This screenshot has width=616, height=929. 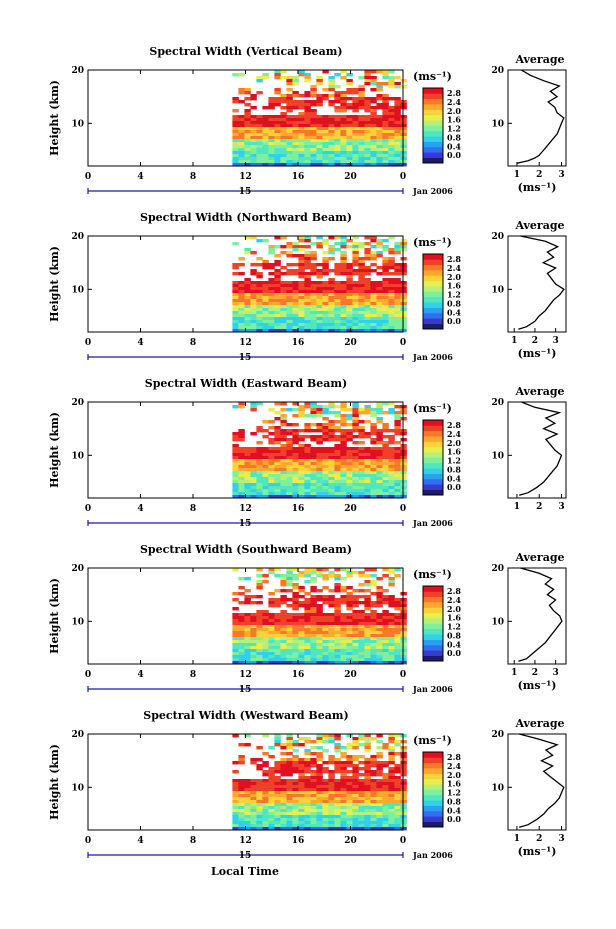 What do you see at coordinates (54, 450) in the screenshot?
I see `y-axis-label: Height (km)` at bounding box center [54, 450].